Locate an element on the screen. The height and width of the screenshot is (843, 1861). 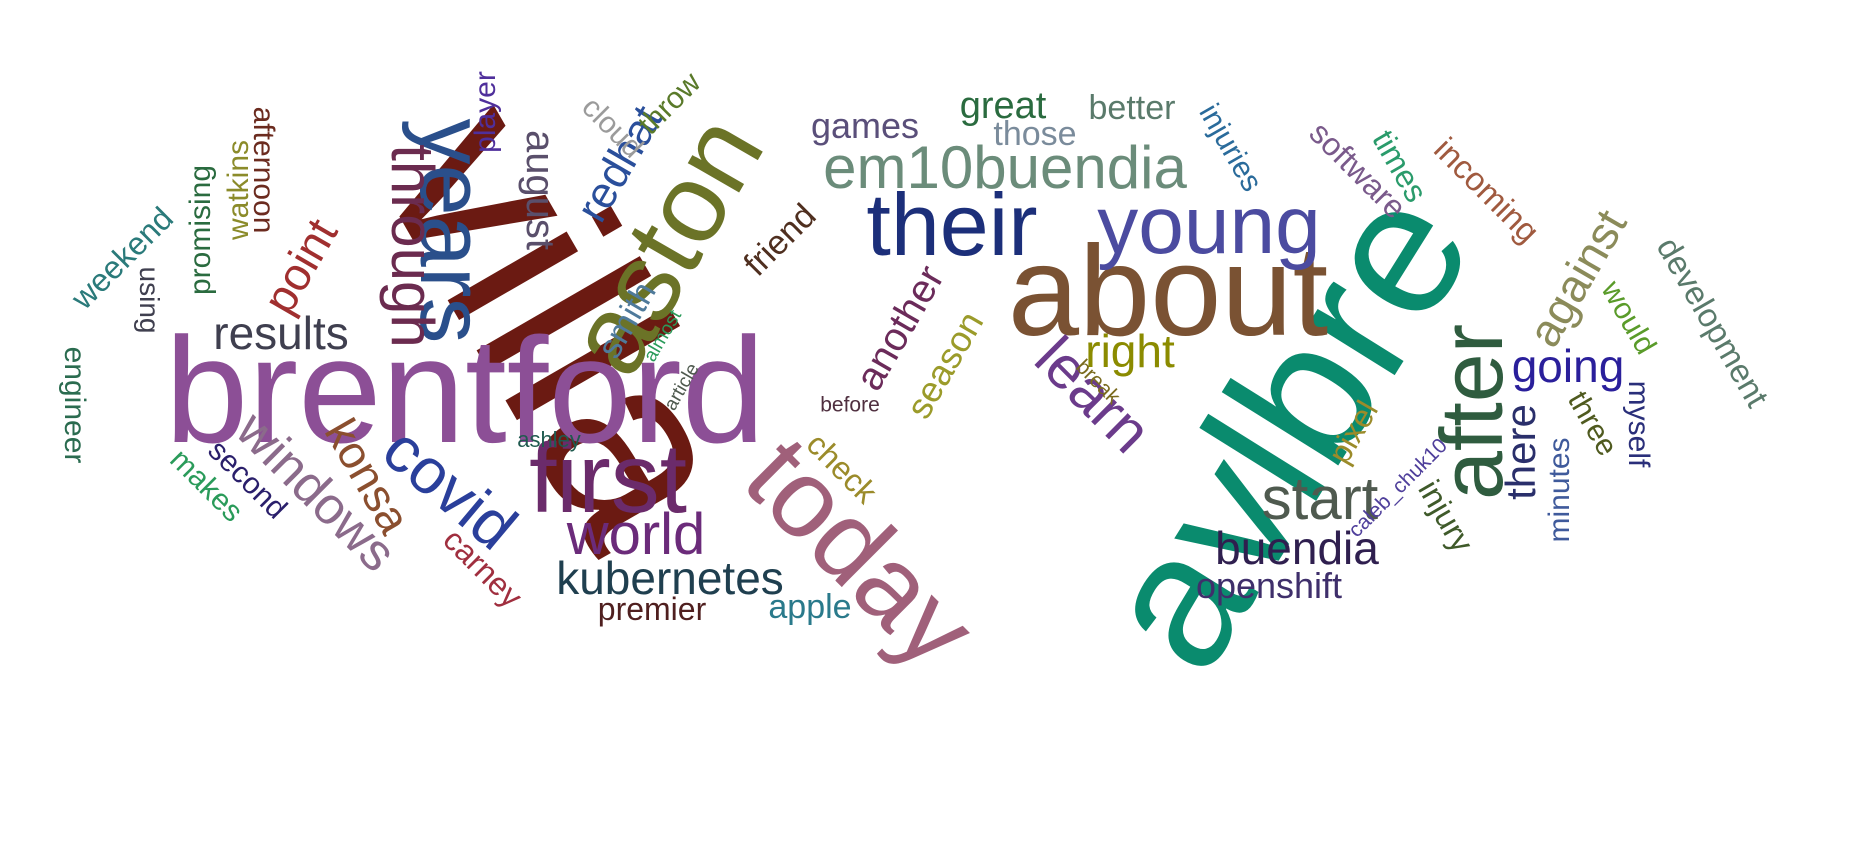
word-minutes: minutes is located at coordinates (1559, 490).